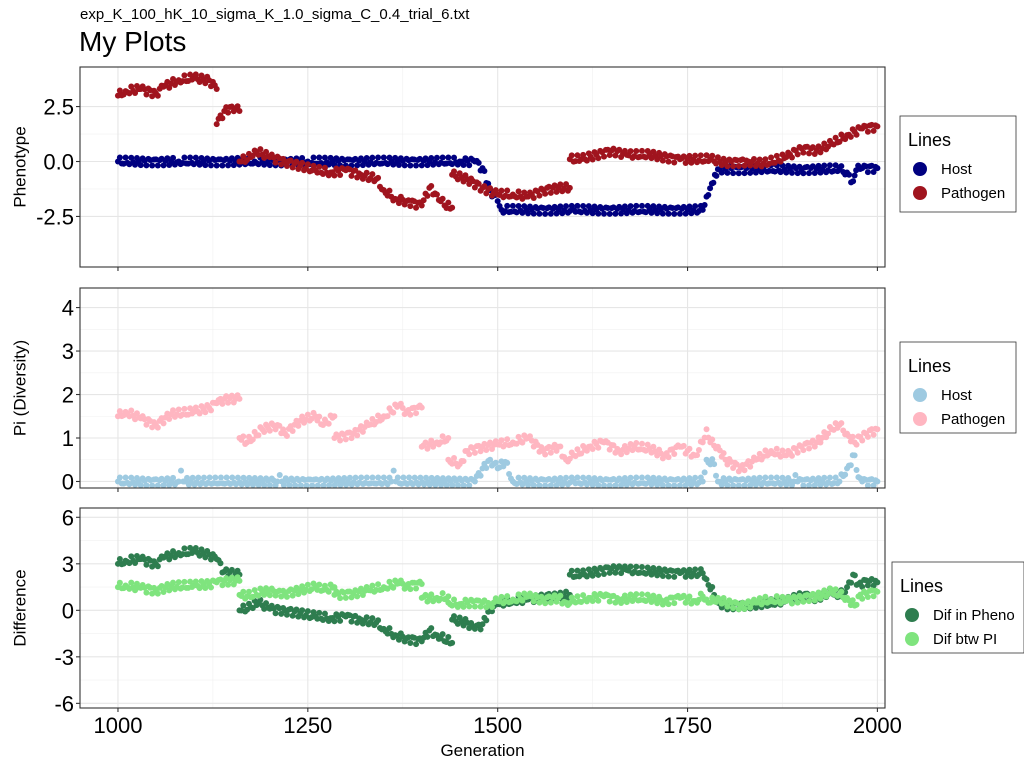 The height and width of the screenshot is (768, 1024). What do you see at coordinates (68, 517) in the screenshot?
I see `y-tick-label: 6` at bounding box center [68, 517].